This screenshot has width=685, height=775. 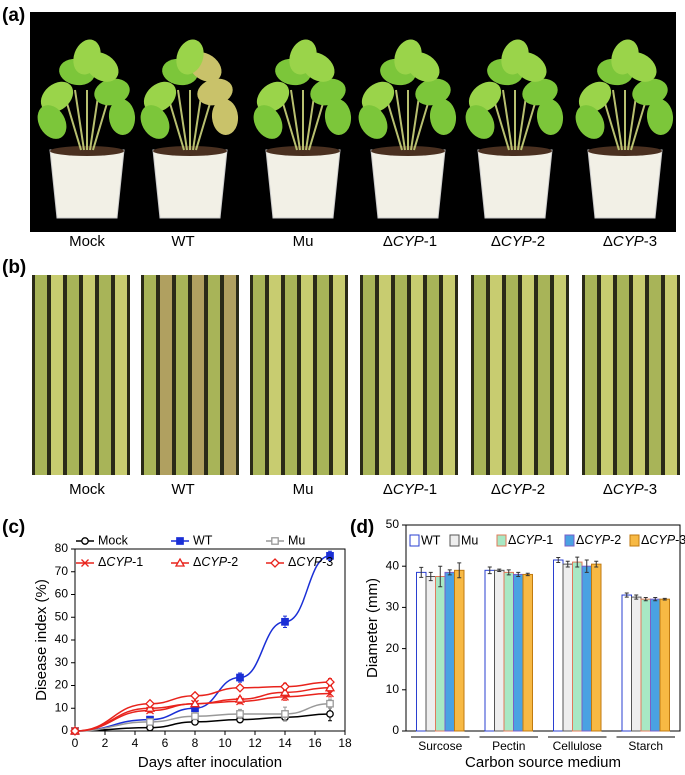 What do you see at coordinates (518, 241) in the screenshot?
I see `photo-caption: ΔCYP-2` at bounding box center [518, 241].